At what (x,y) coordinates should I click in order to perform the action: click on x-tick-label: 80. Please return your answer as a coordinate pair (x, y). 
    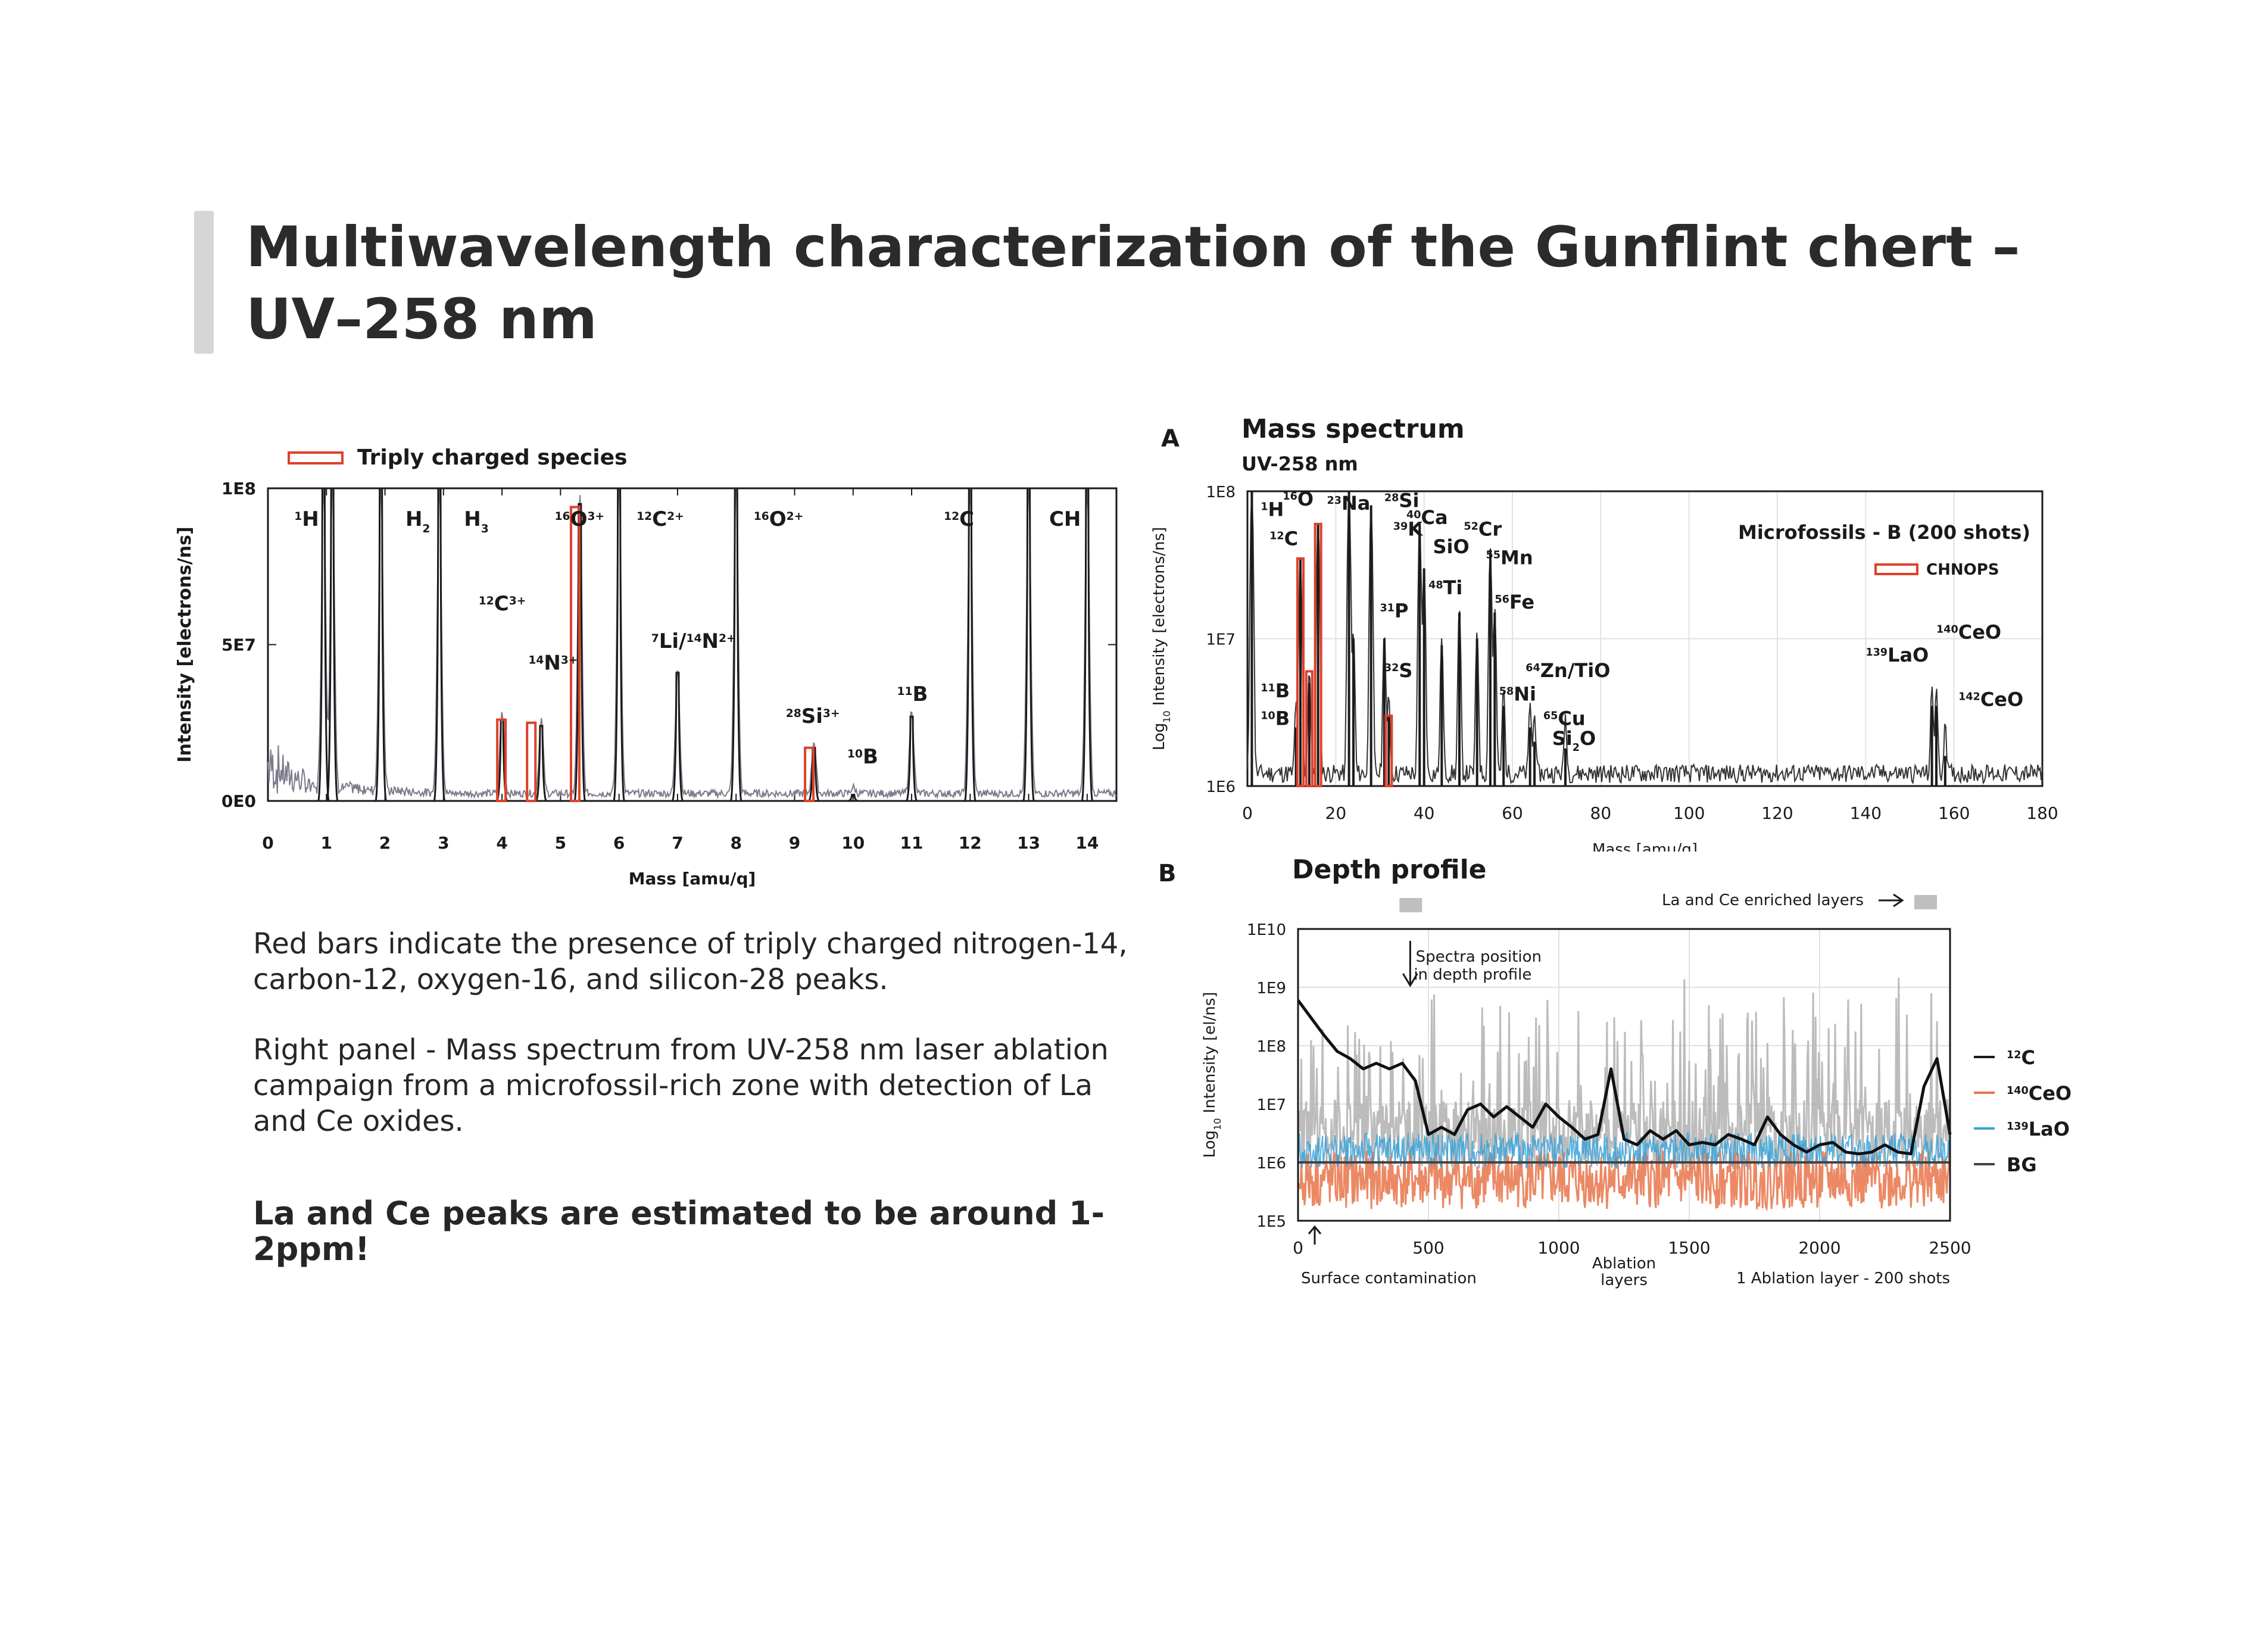
    Looking at the image, I should click on (1601, 813).